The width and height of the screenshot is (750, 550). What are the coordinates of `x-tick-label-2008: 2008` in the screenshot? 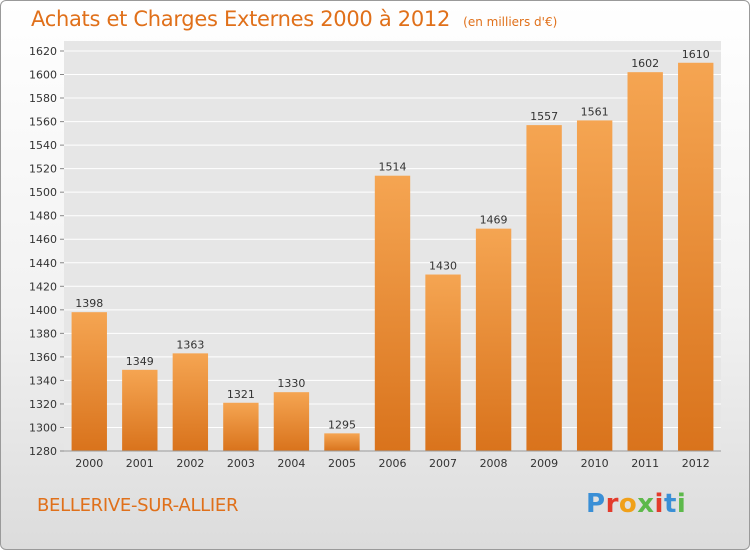 It's located at (494, 463).